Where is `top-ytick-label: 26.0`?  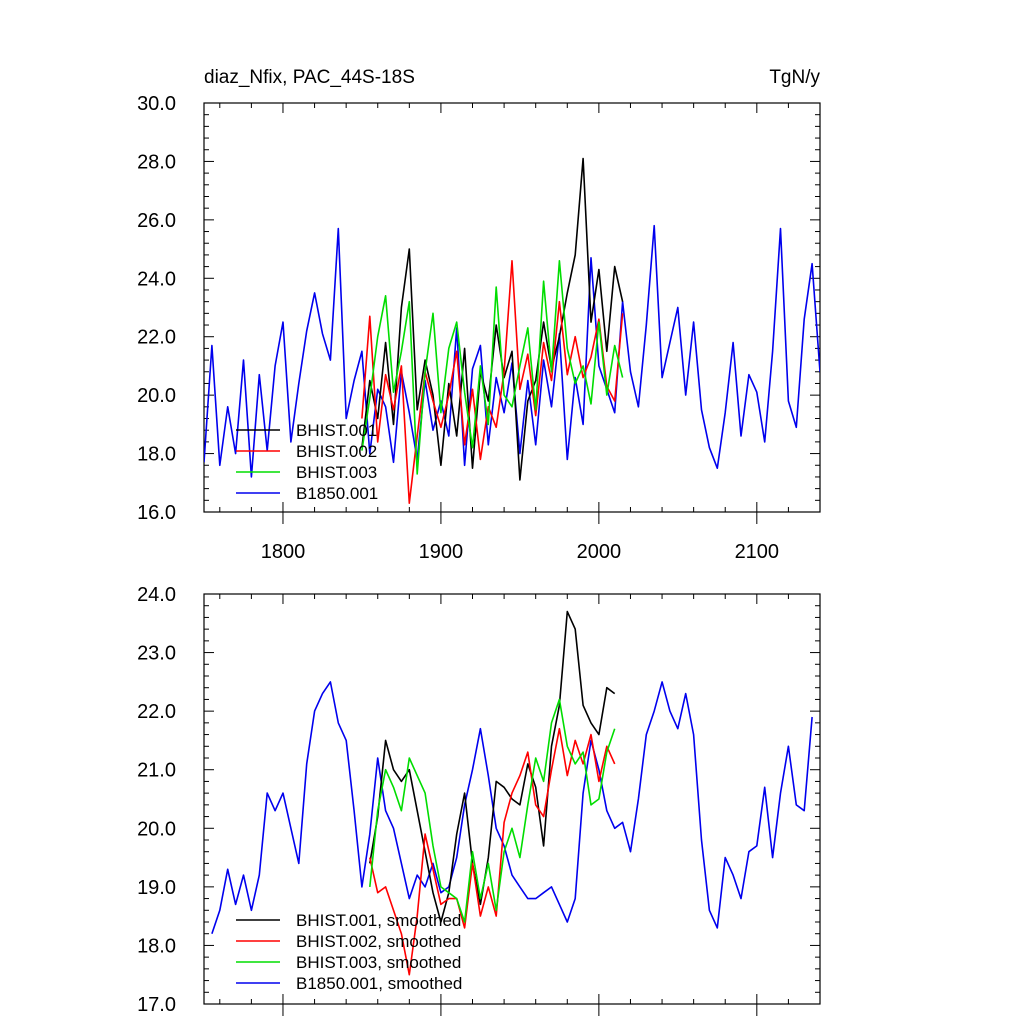
top-ytick-label: 26.0 is located at coordinates (156, 221).